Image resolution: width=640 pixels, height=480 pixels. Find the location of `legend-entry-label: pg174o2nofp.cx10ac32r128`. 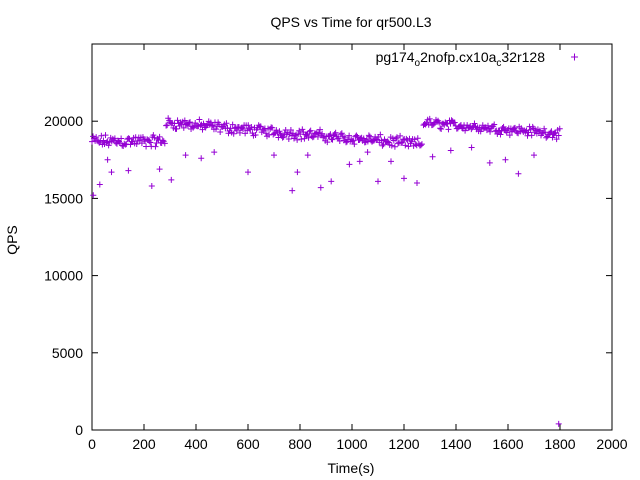

legend-entry-label: pg174o2nofp.cx10ac32r128 is located at coordinates (461, 59).